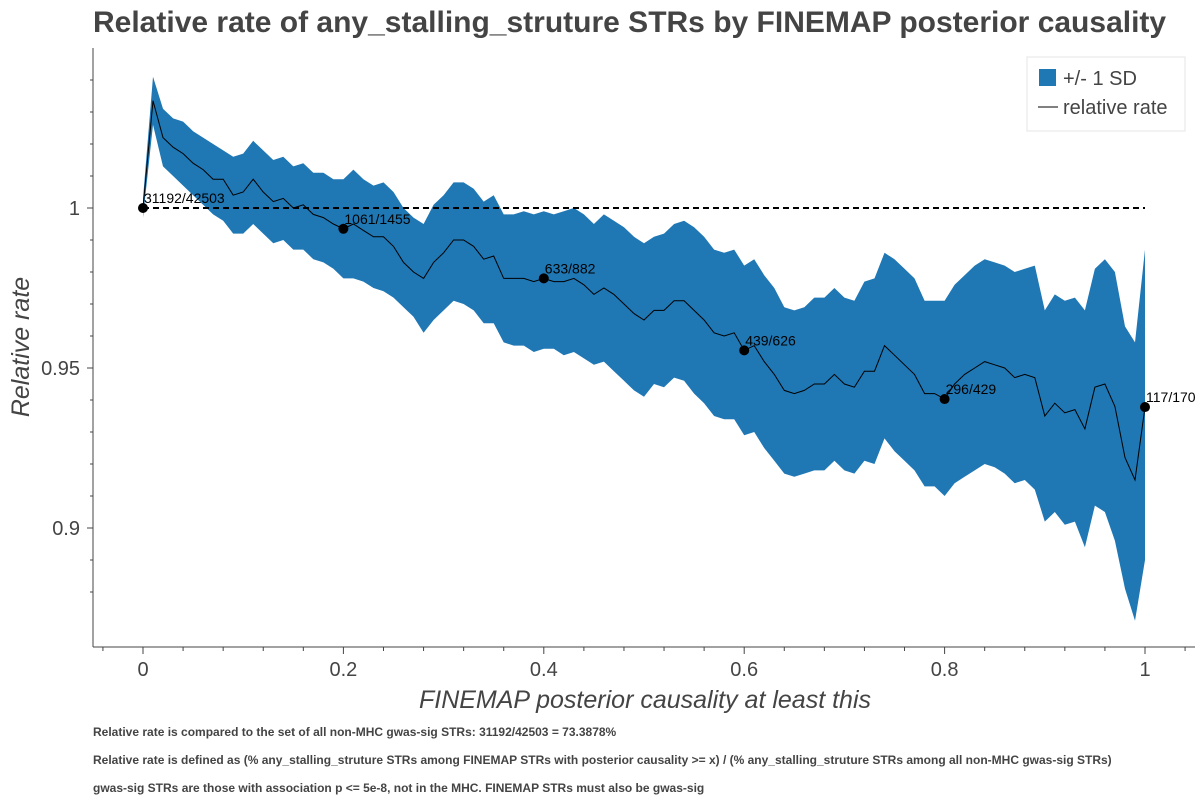  Describe the element at coordinates (66, 529) in the screenshot. I see `y-tick-label: 0.9` at that location.